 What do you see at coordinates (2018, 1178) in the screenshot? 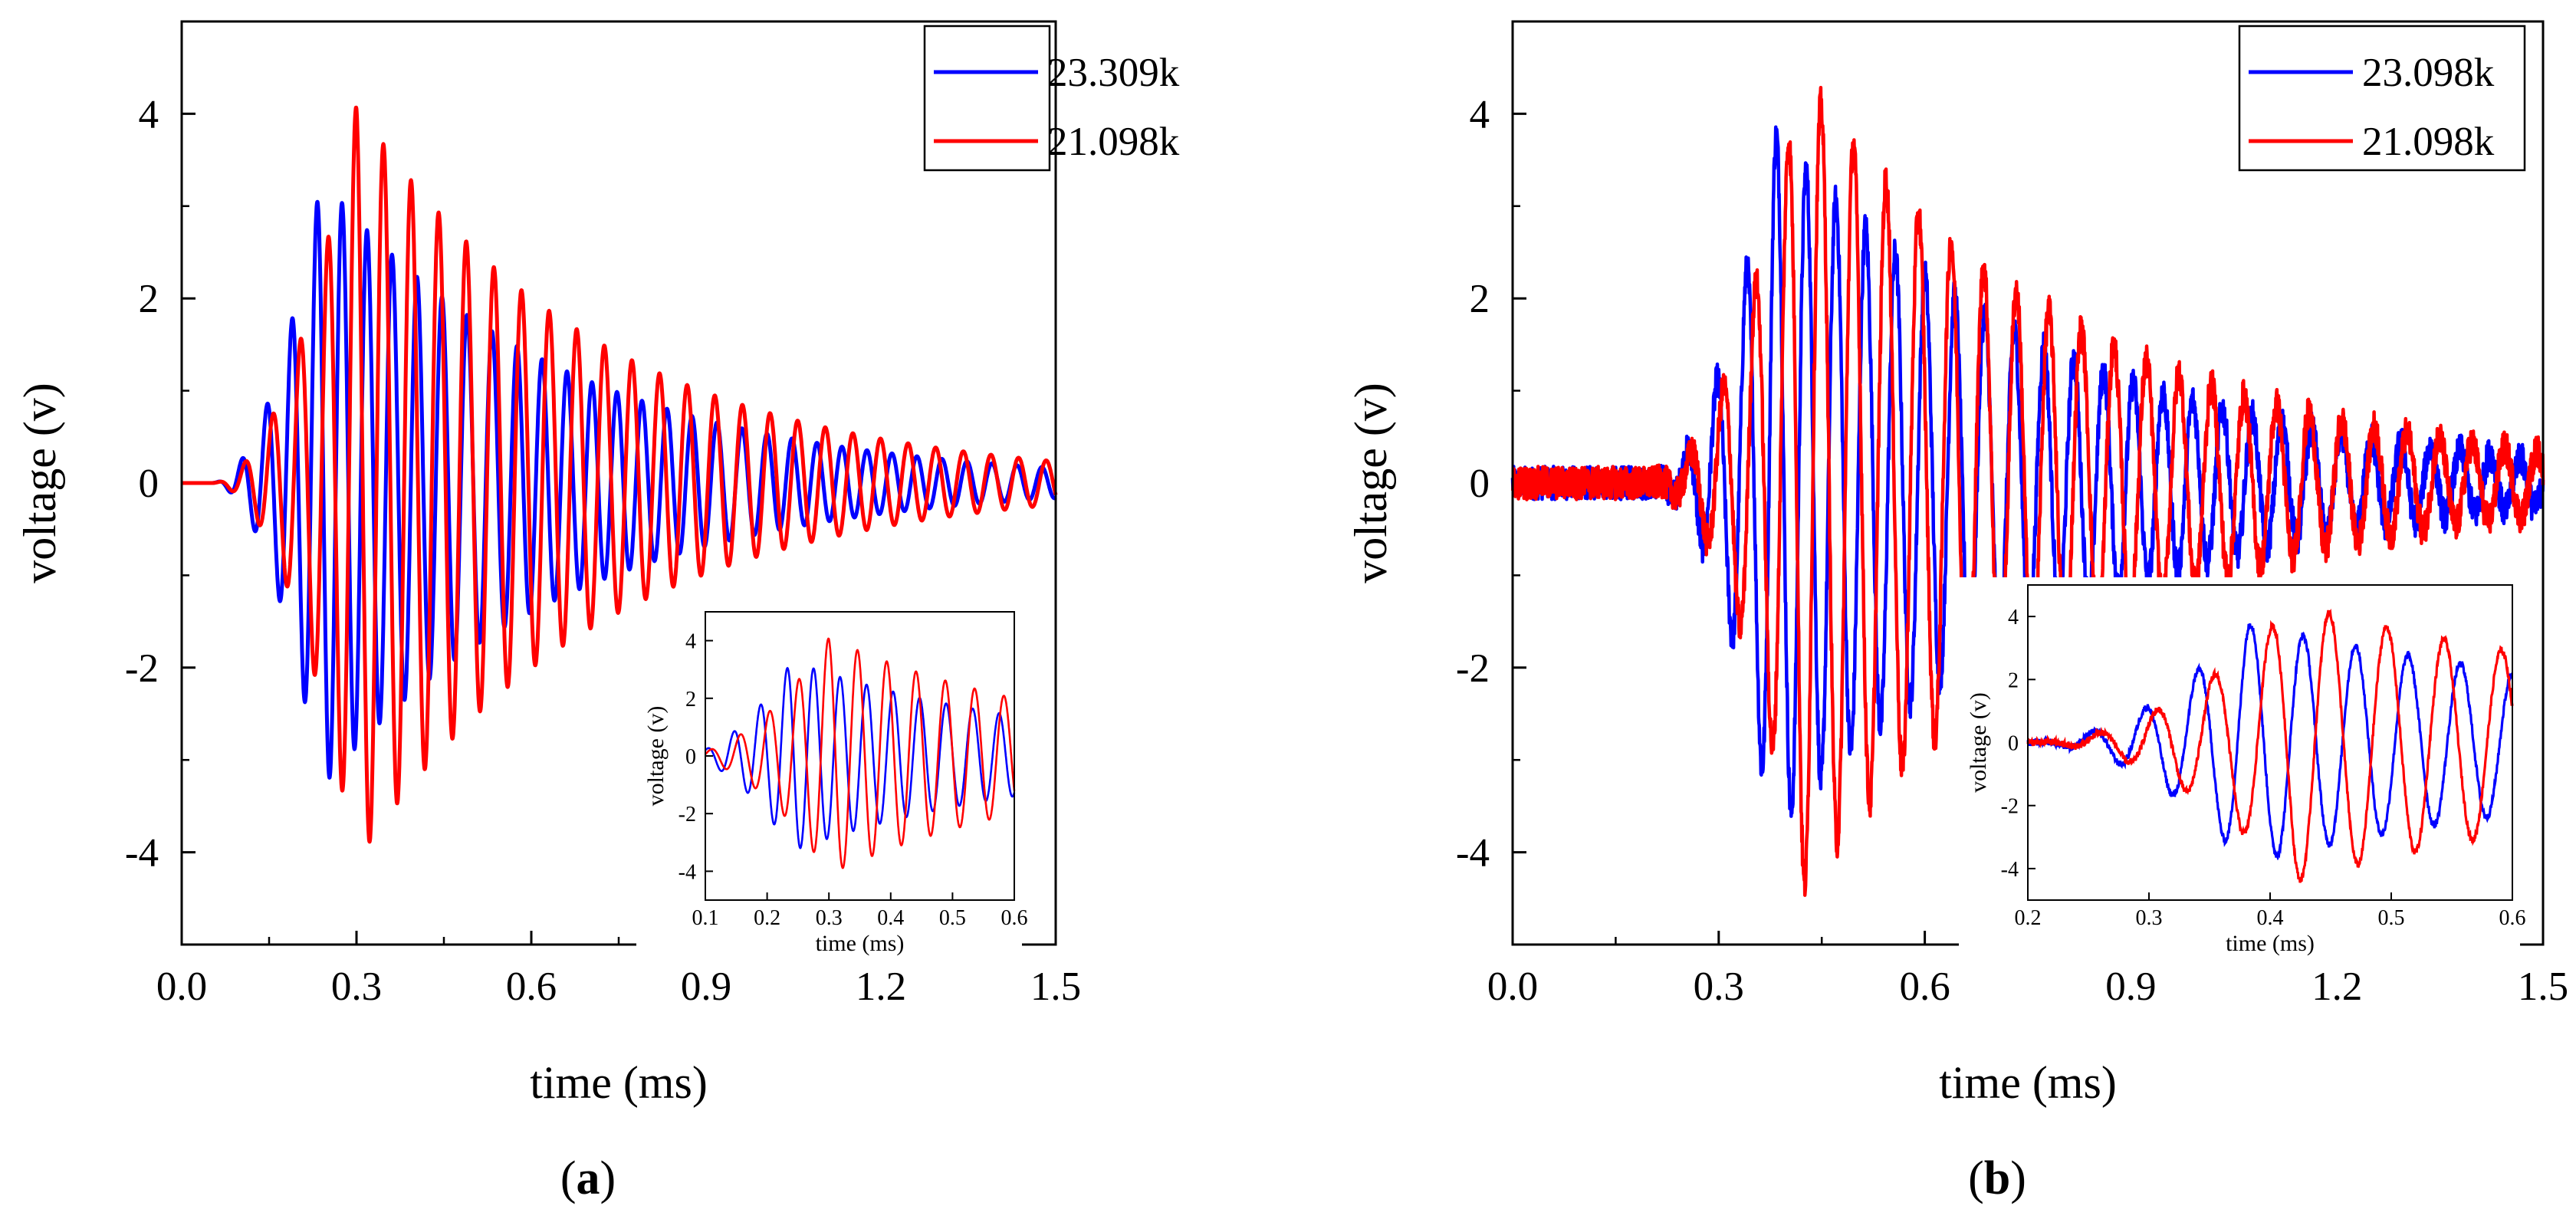
I see `panel-b-label-close: )` at bounding box center [2018, 1178].